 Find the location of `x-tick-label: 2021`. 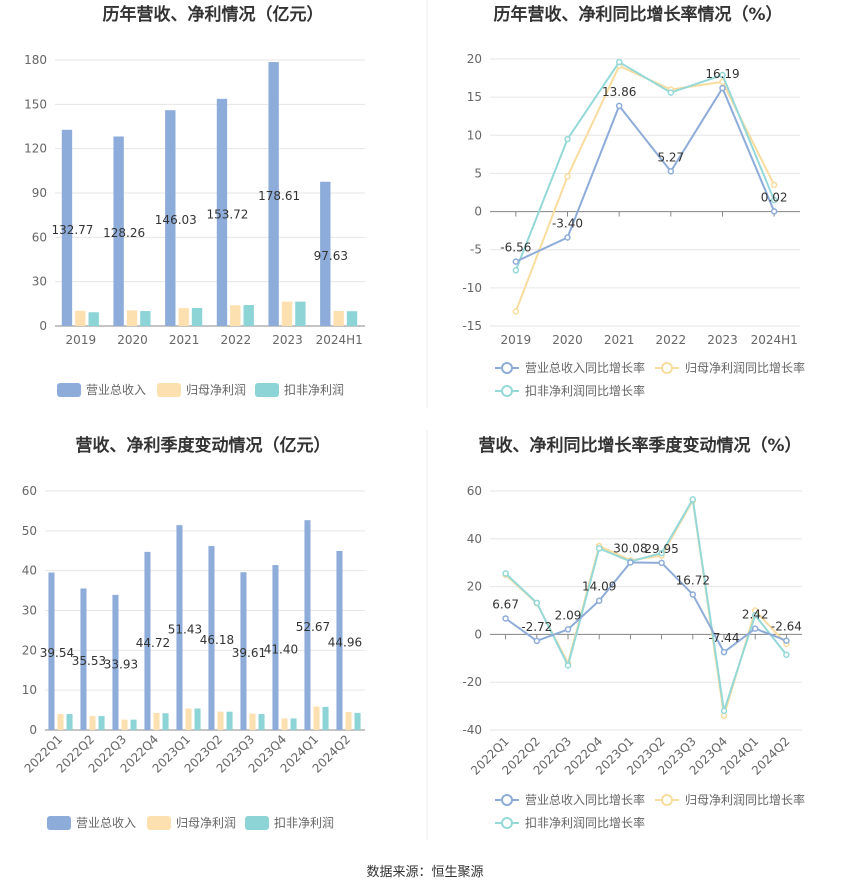

x-tick-label: 2021 is located at coordinates (619, 340).